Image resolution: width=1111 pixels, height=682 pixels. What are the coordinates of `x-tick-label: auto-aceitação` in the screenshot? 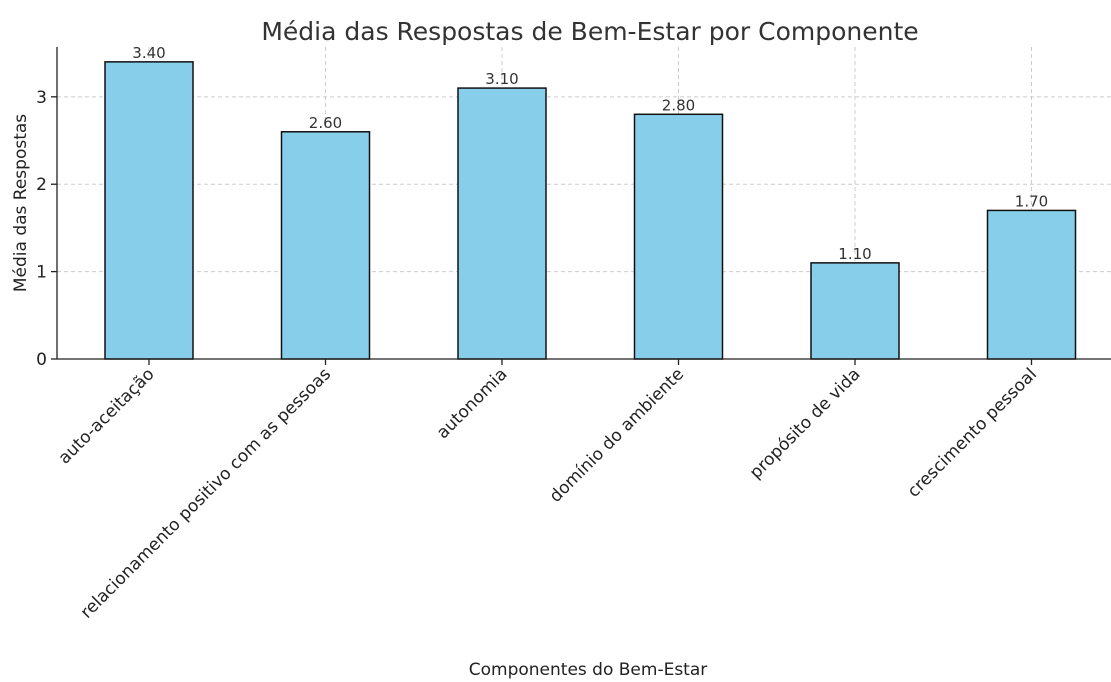 It's located at (107, 416).